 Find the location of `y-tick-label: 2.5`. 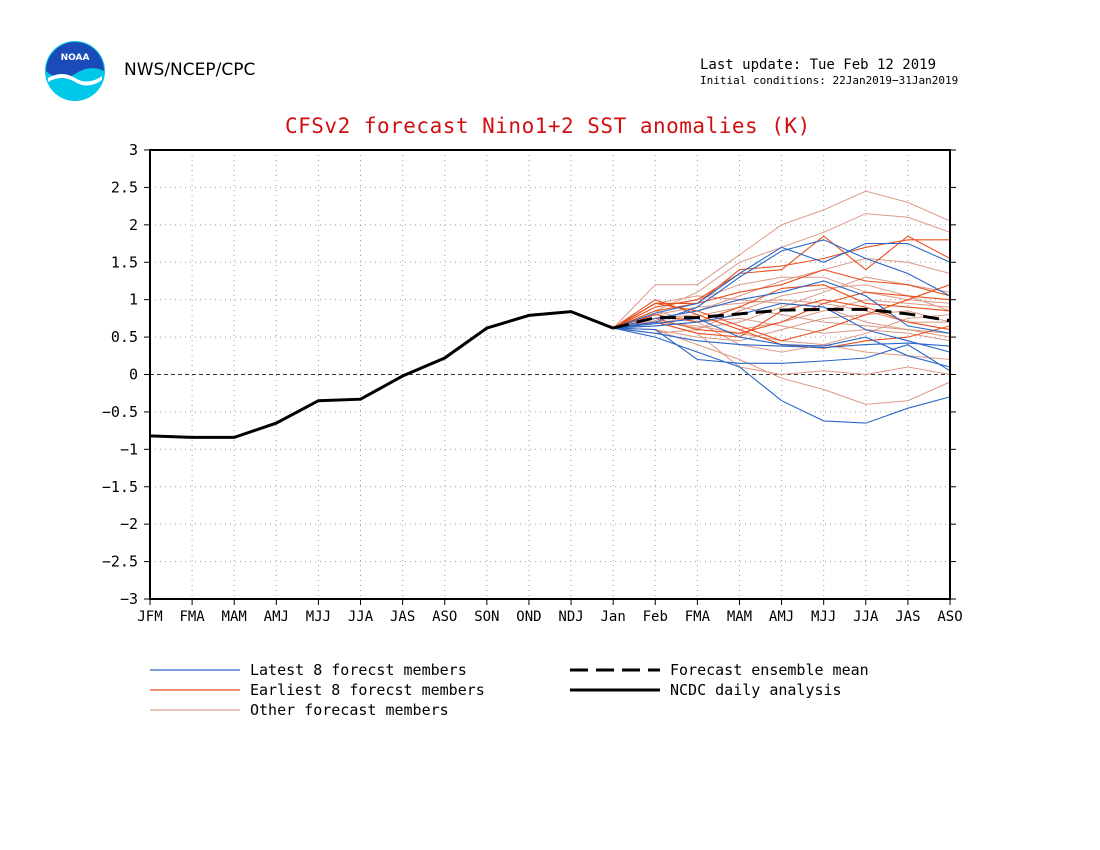

y-tick-label: 2.5 is located at coordinates (124, 187).